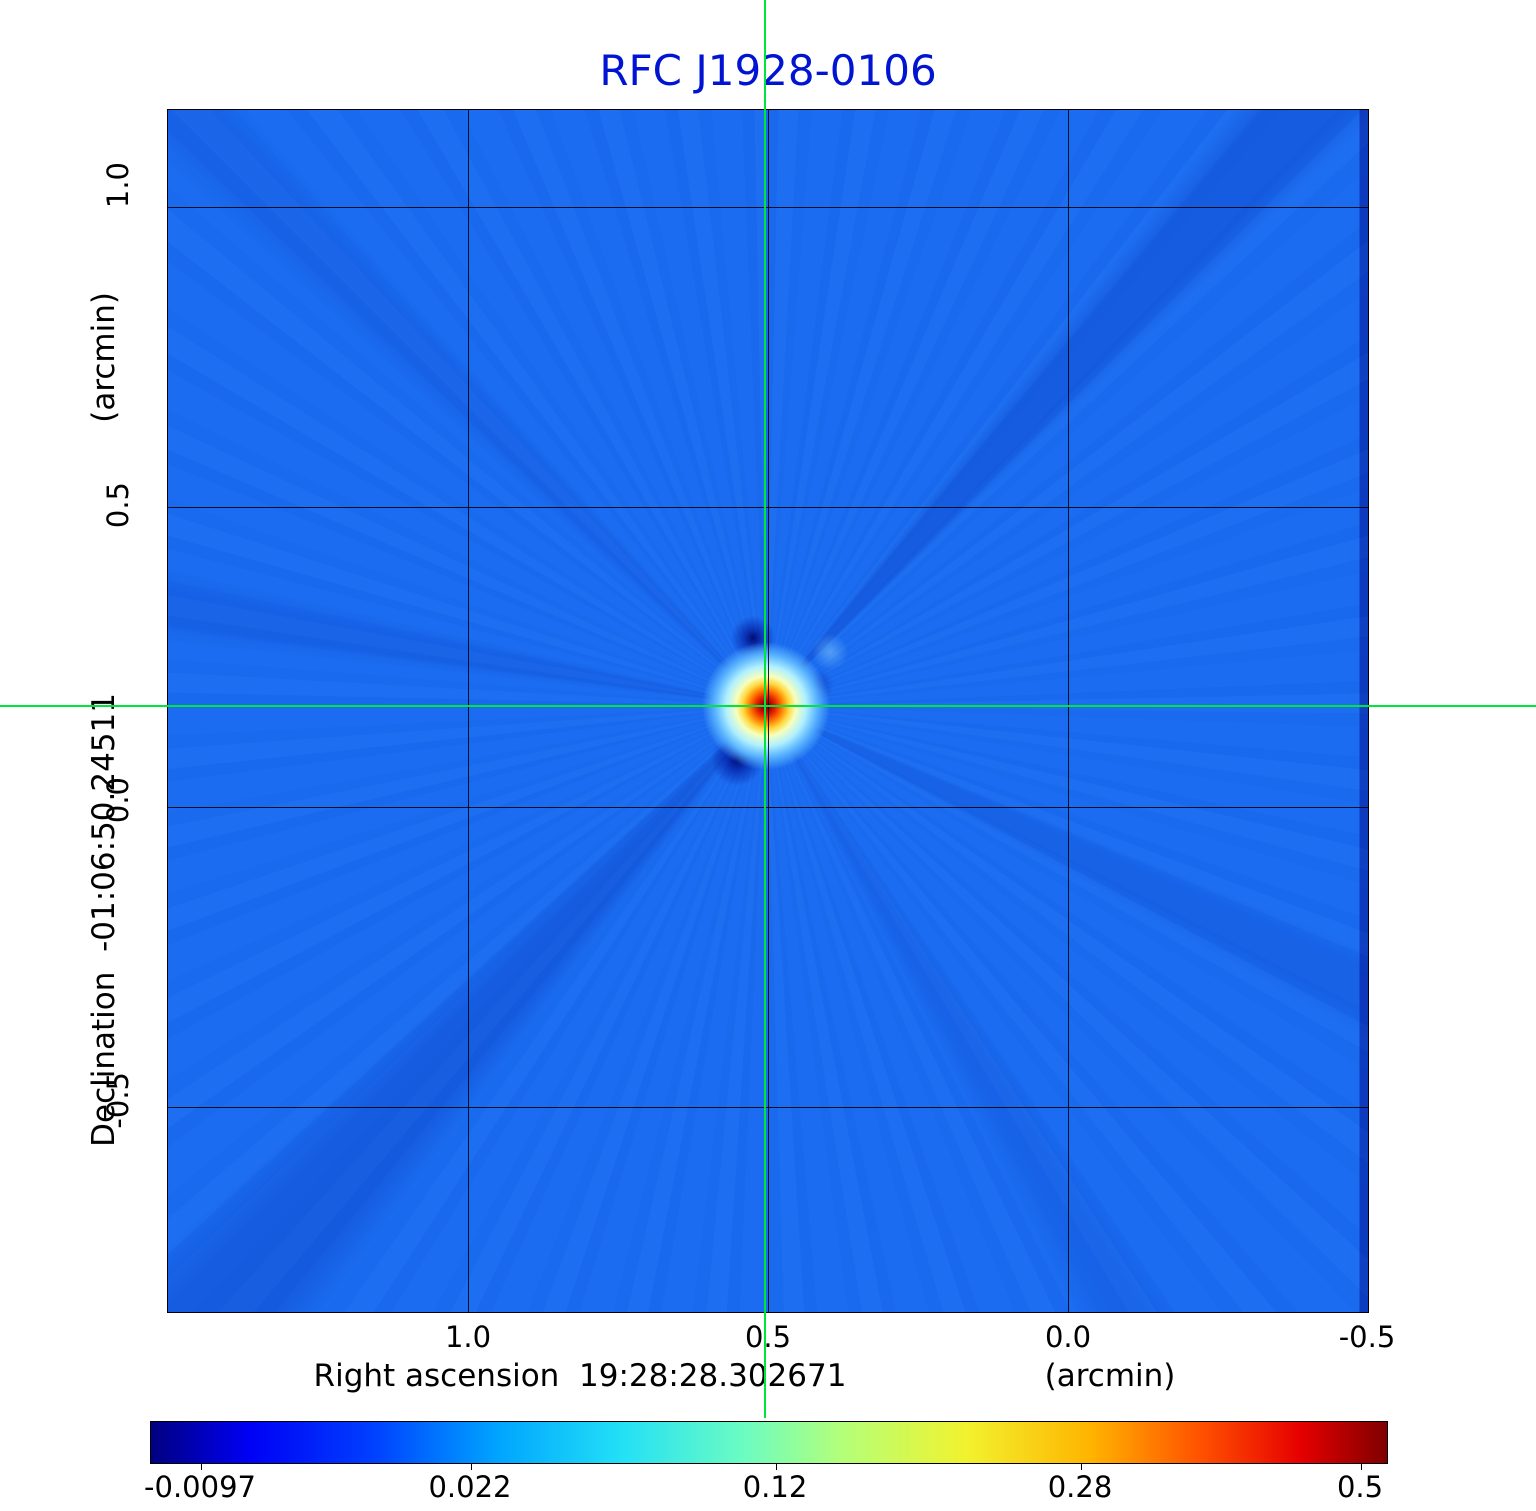 This screenshot has width=1536, height=1511. What do you see at coordinates (1110, 1376) in the screenshot?
I see `x-axis-unit-label: (arcmin)` at bounding box center [1110, 1376].